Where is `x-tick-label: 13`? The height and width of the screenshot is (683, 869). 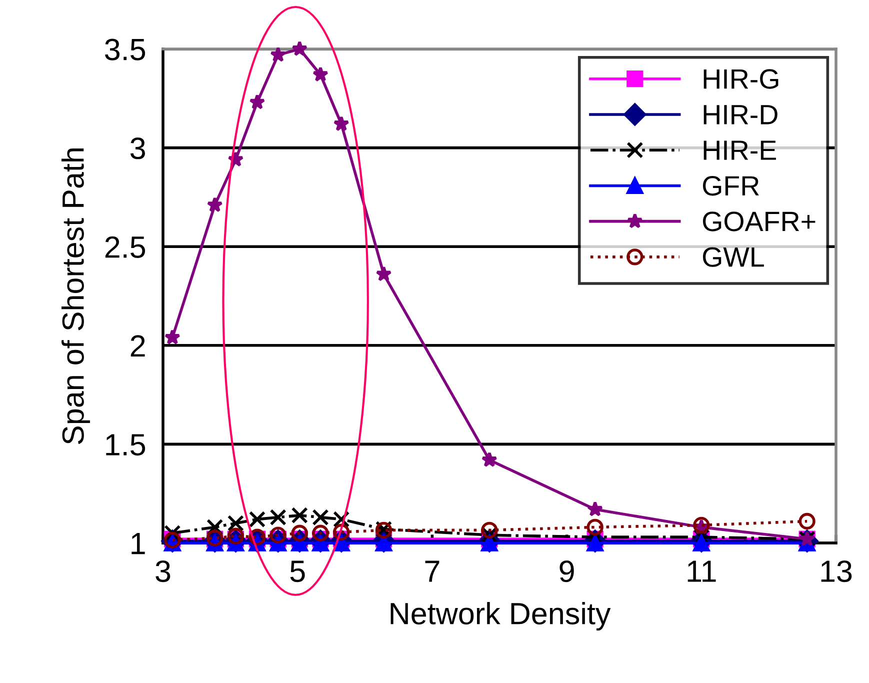
x-tick-label: 13 is located at coordinates (836, 571).